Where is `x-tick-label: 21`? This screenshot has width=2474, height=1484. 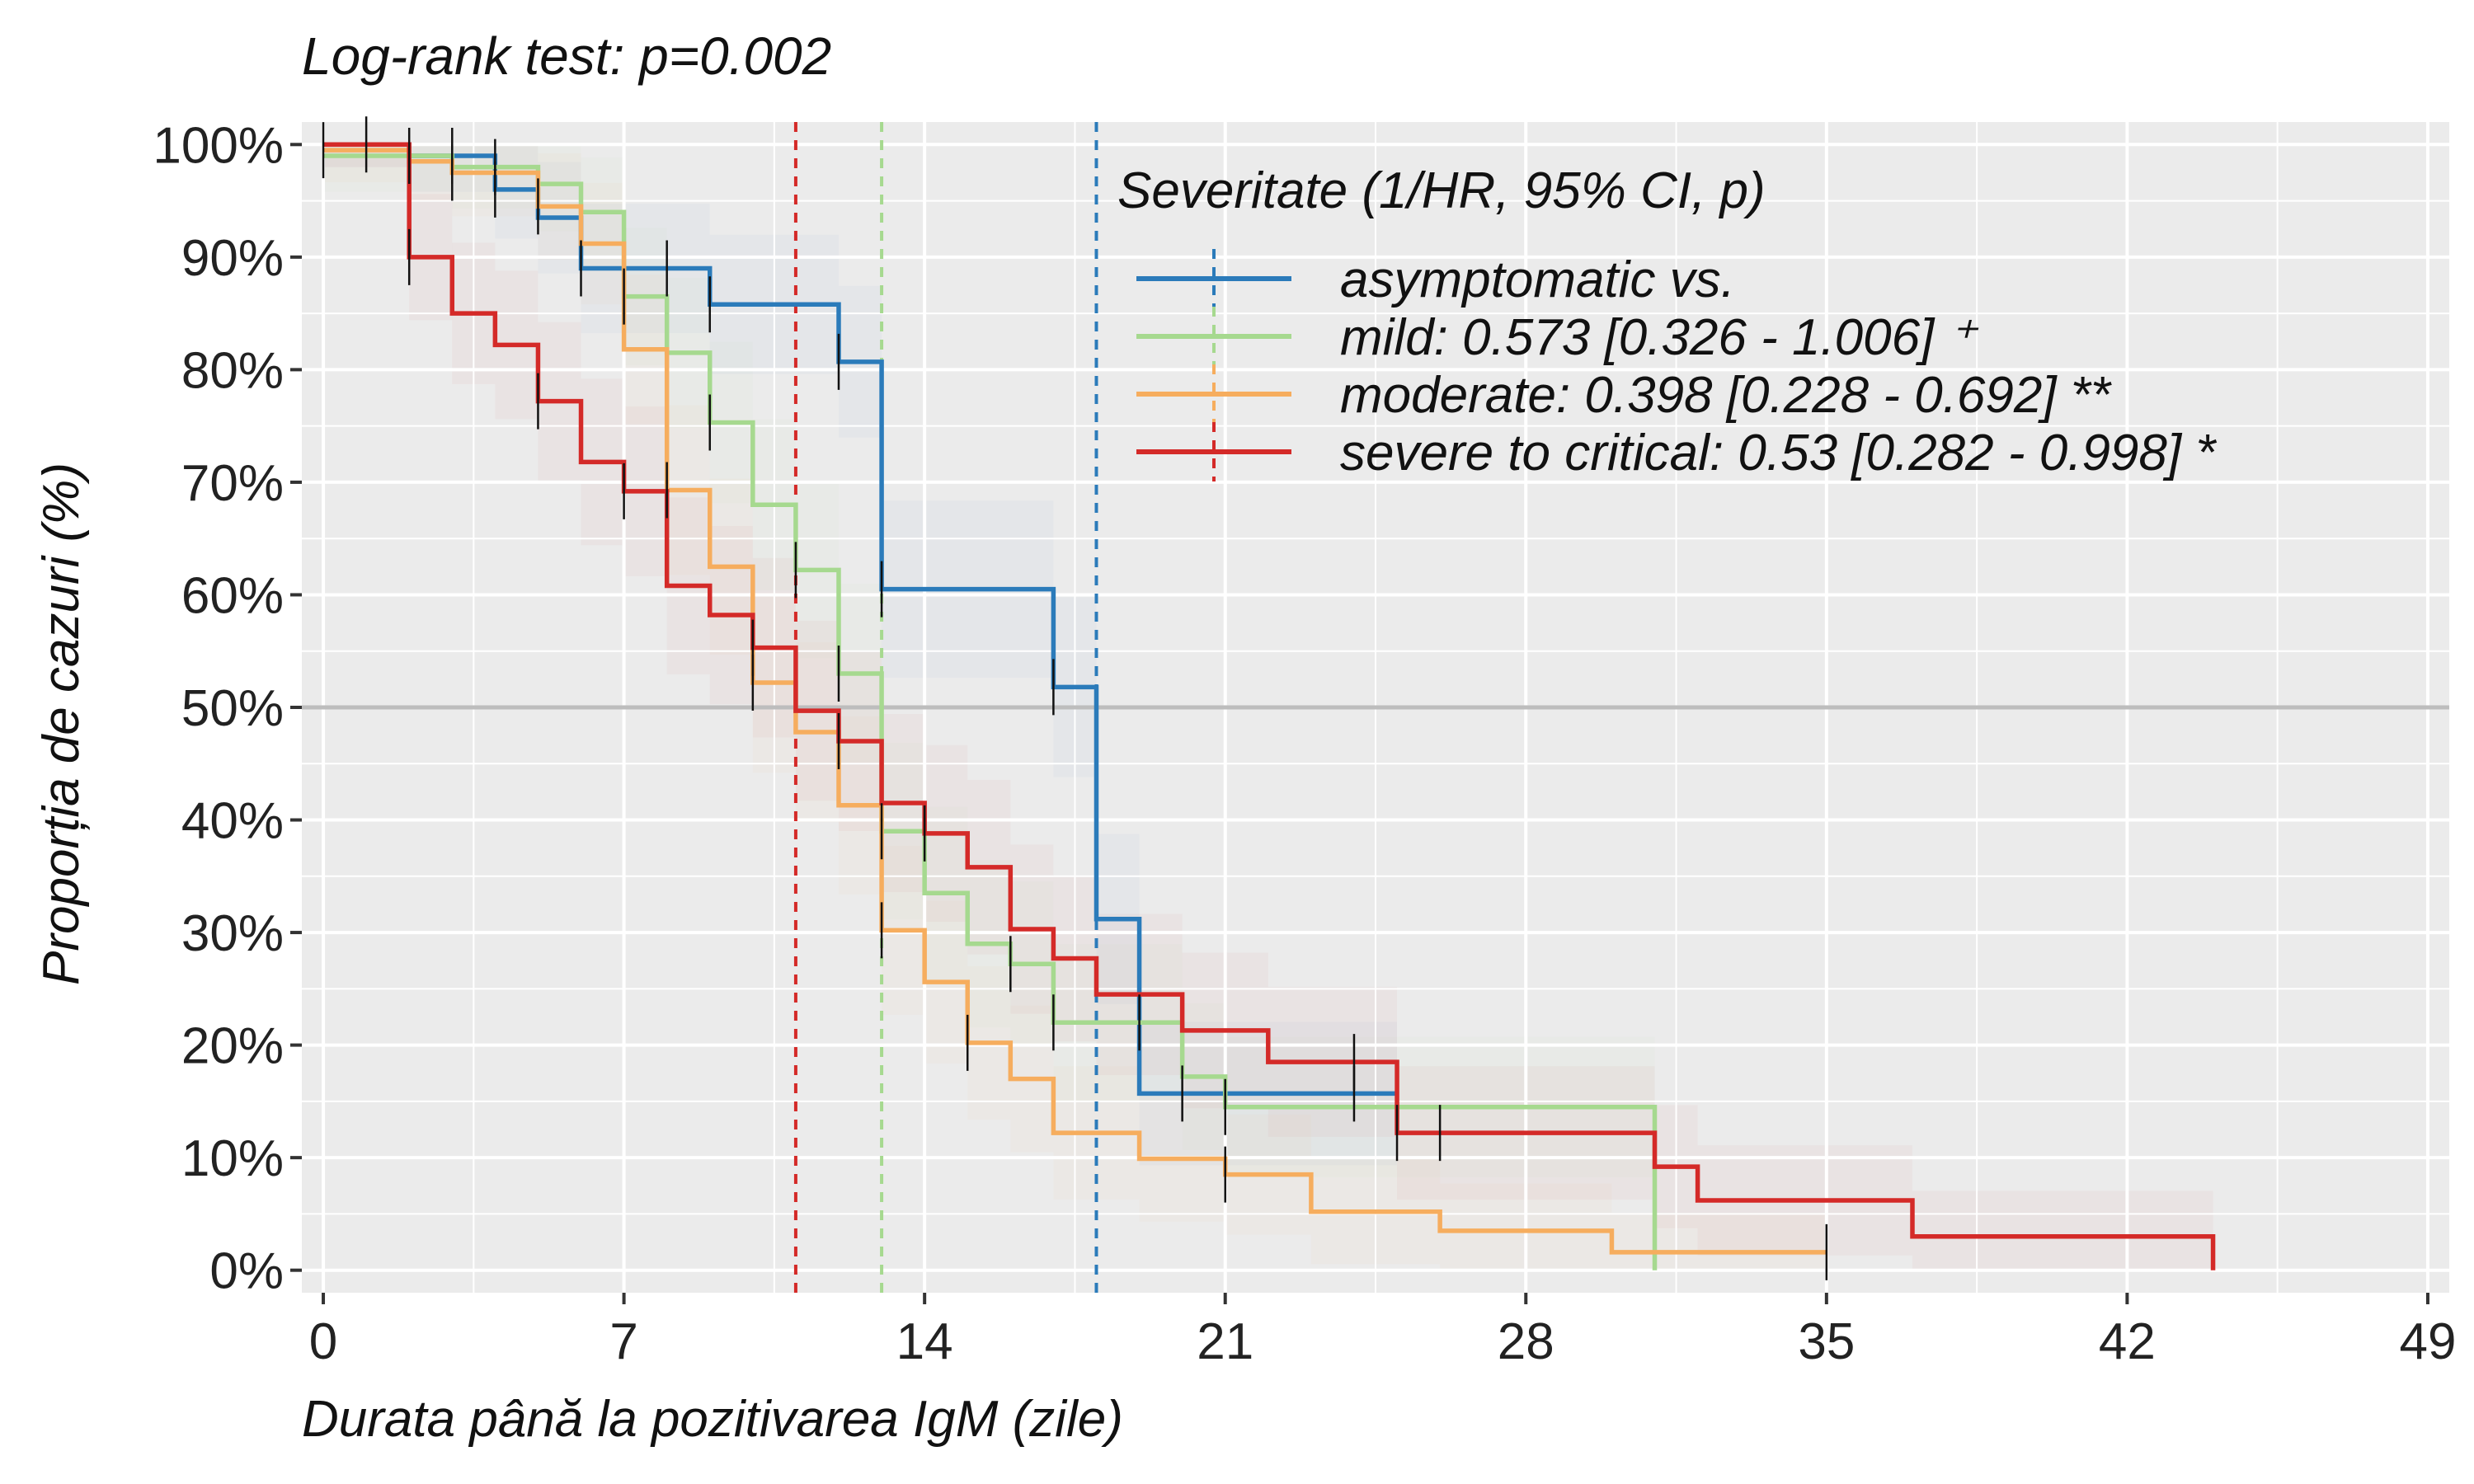
x-tick-label: 21 is located at coordinates (1225, 1341).